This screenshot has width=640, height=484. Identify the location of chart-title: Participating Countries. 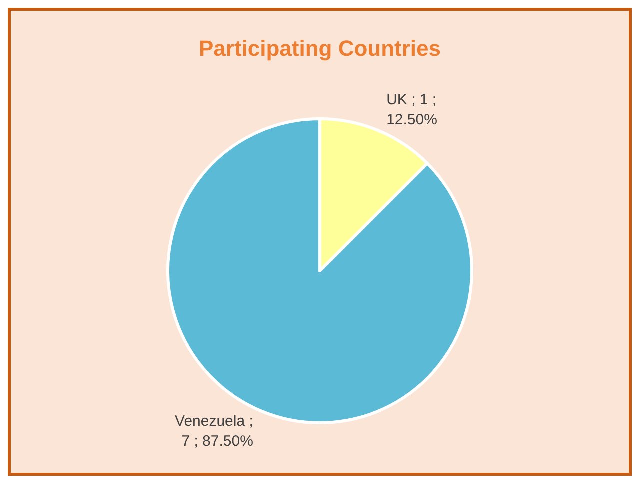
(320, 48).